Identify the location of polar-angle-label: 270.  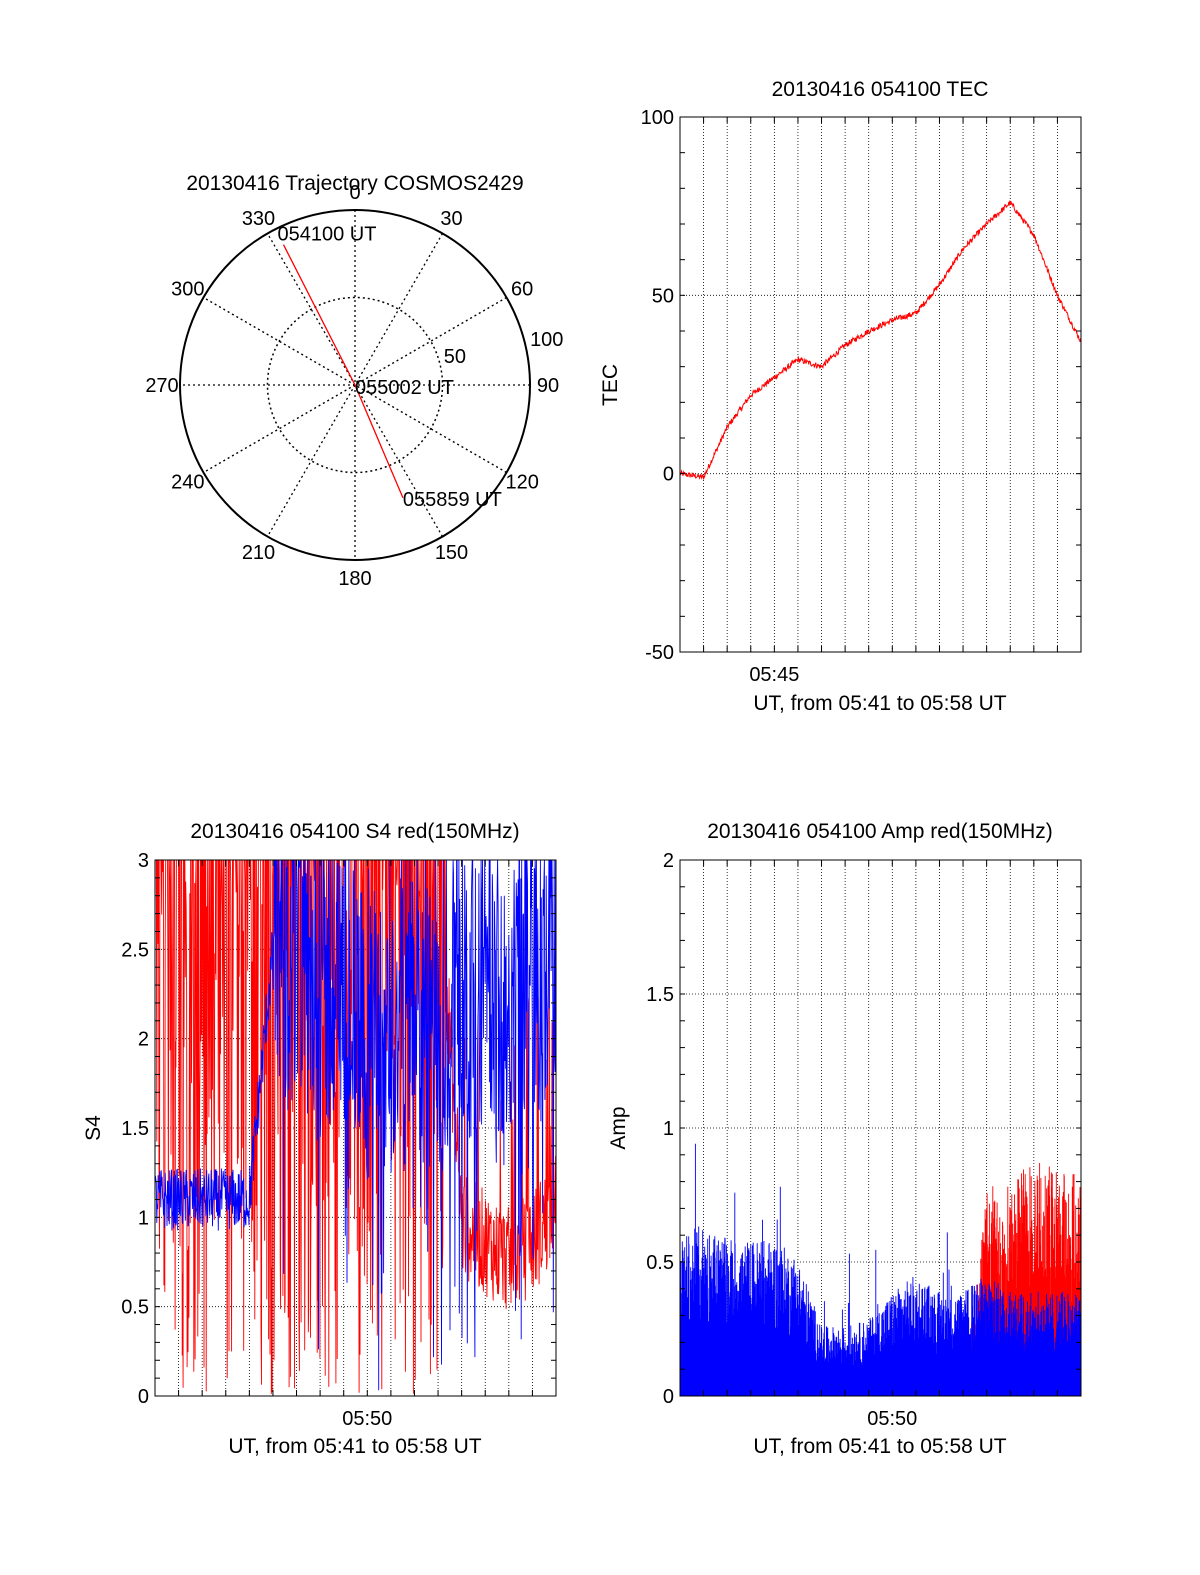
(161, 386).